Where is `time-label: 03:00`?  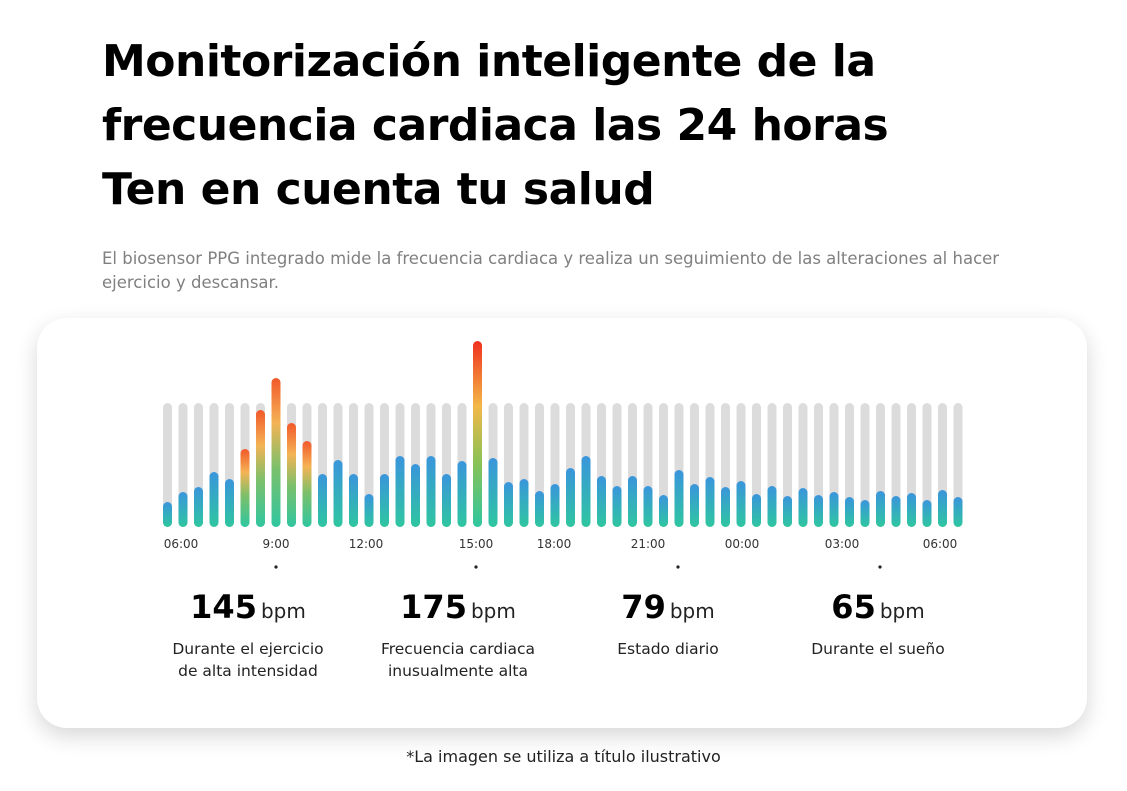
time-label: 03:00 is located at coordinates (842, 544).